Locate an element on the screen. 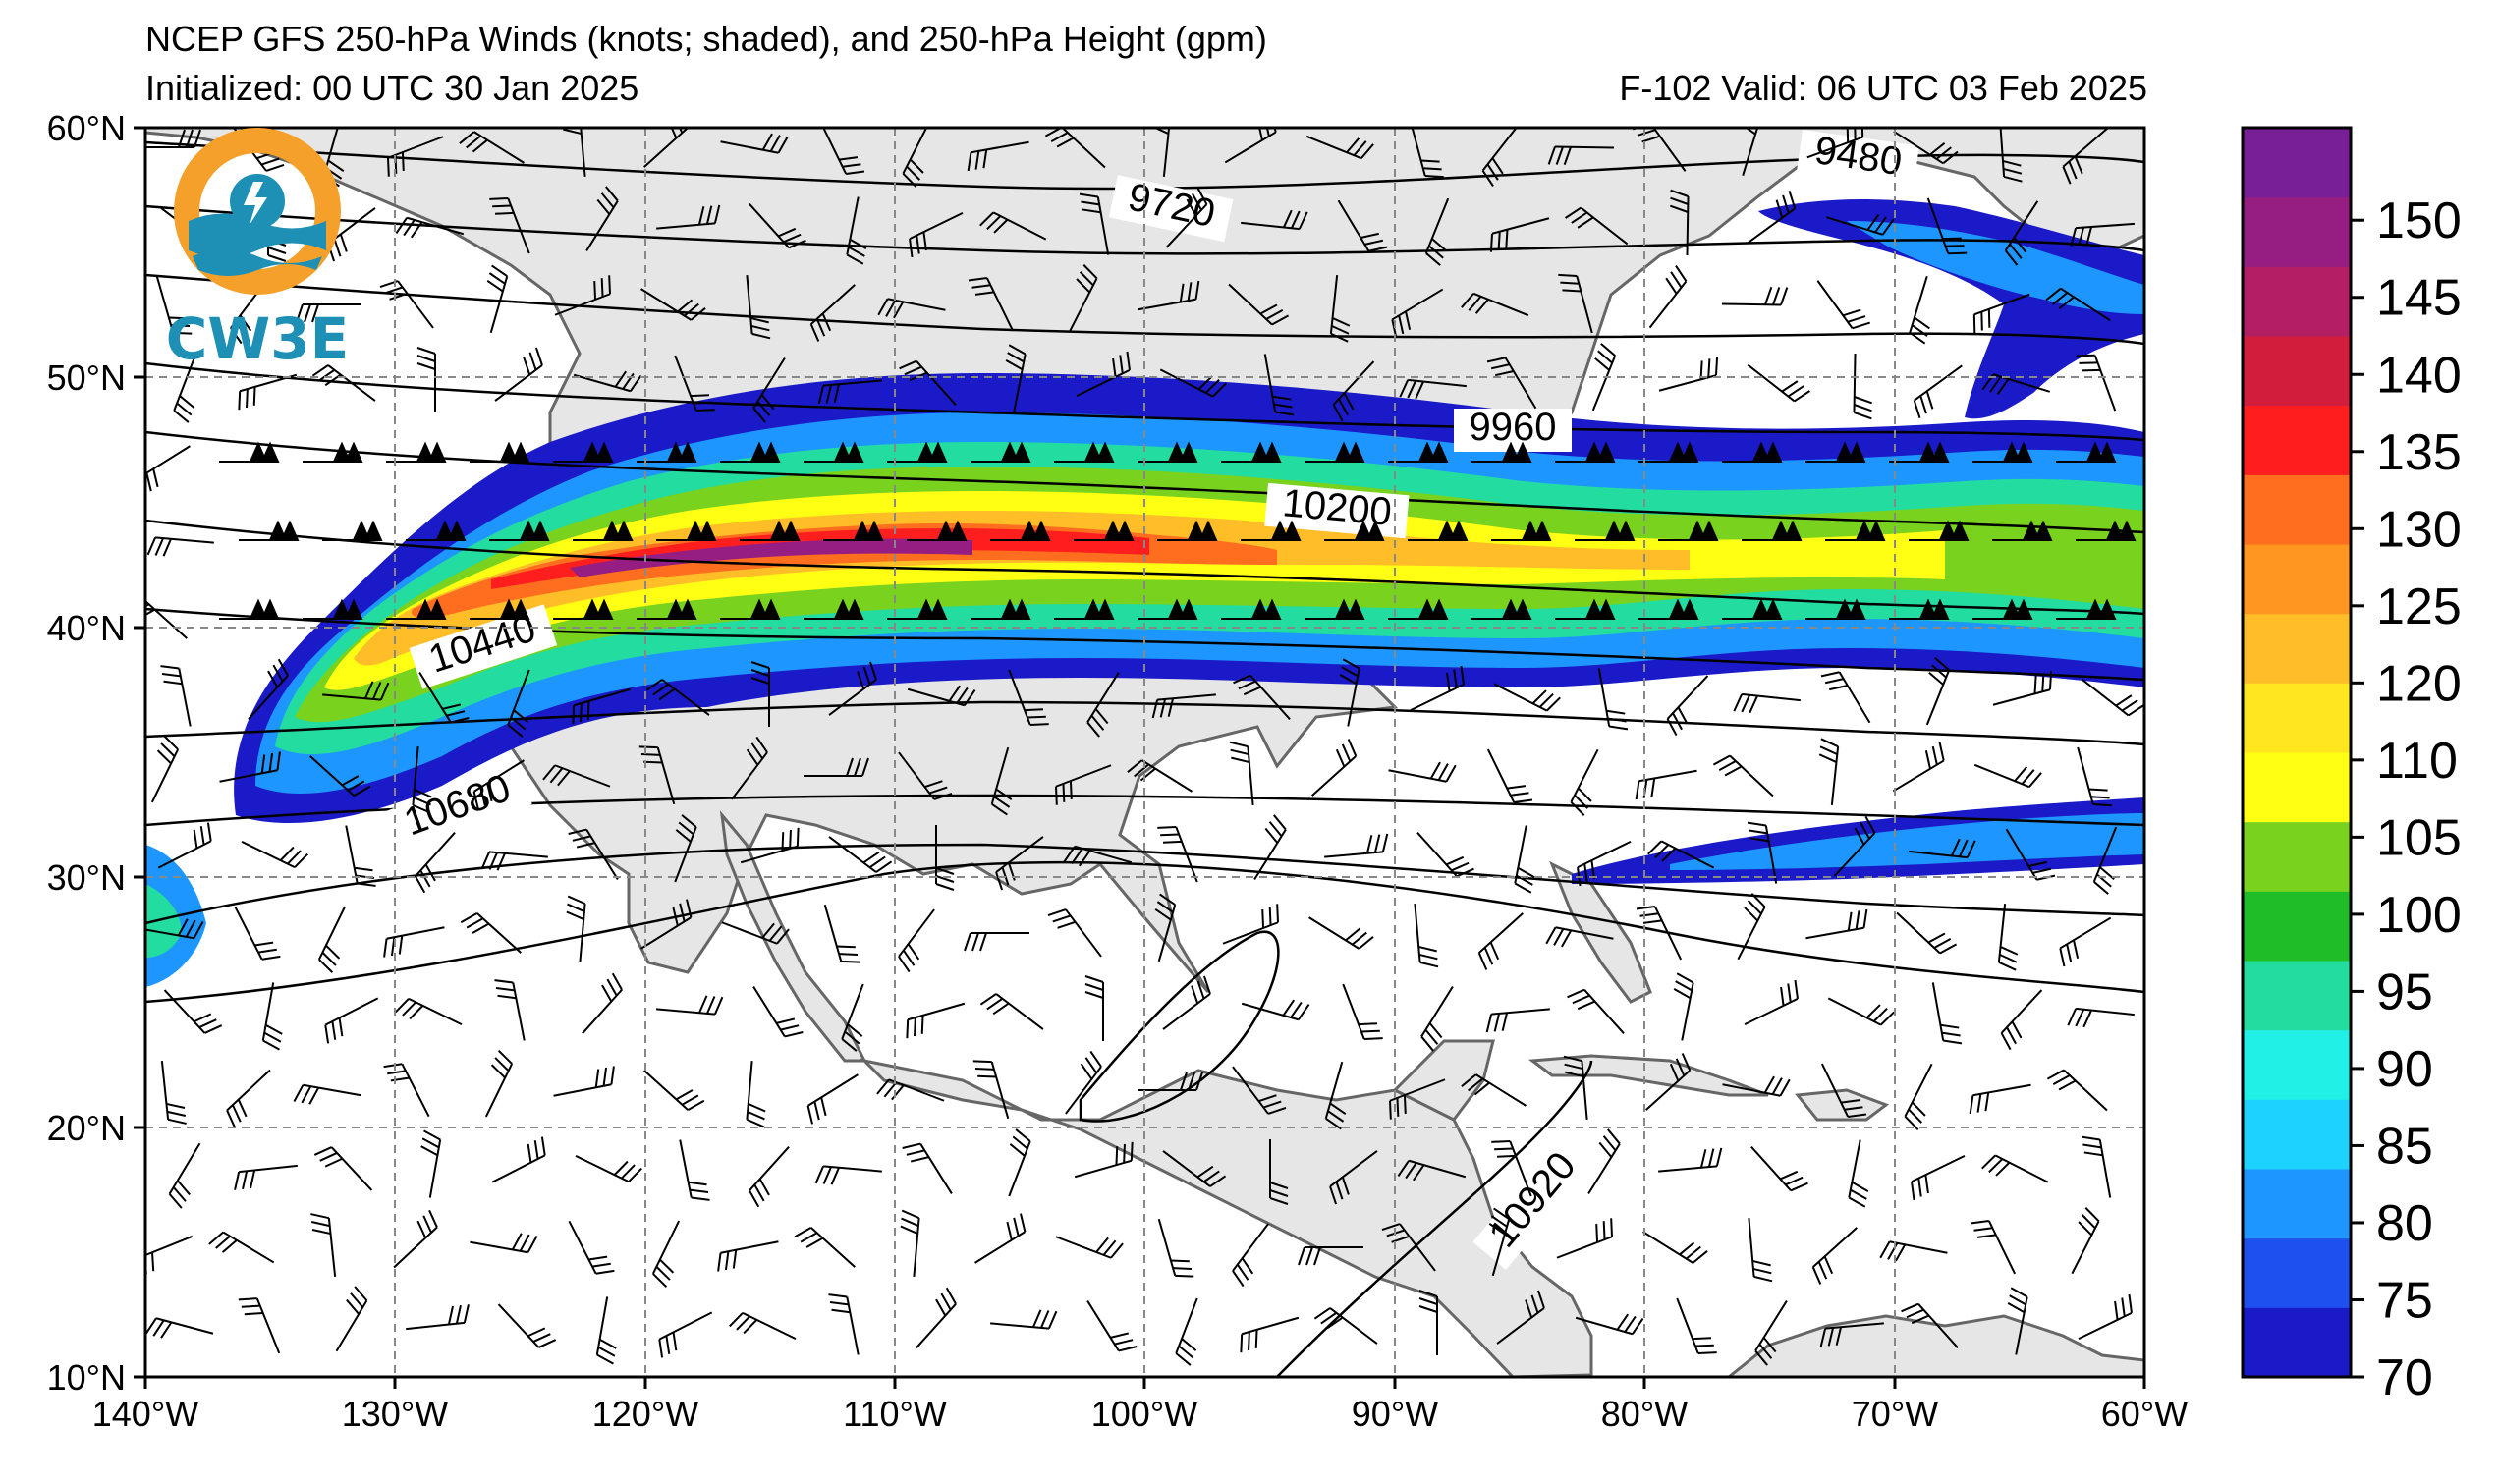  valid-time: F-102 Valid: 06 UTC 03 Feb 2025 is located at coordinates (1883, 88).